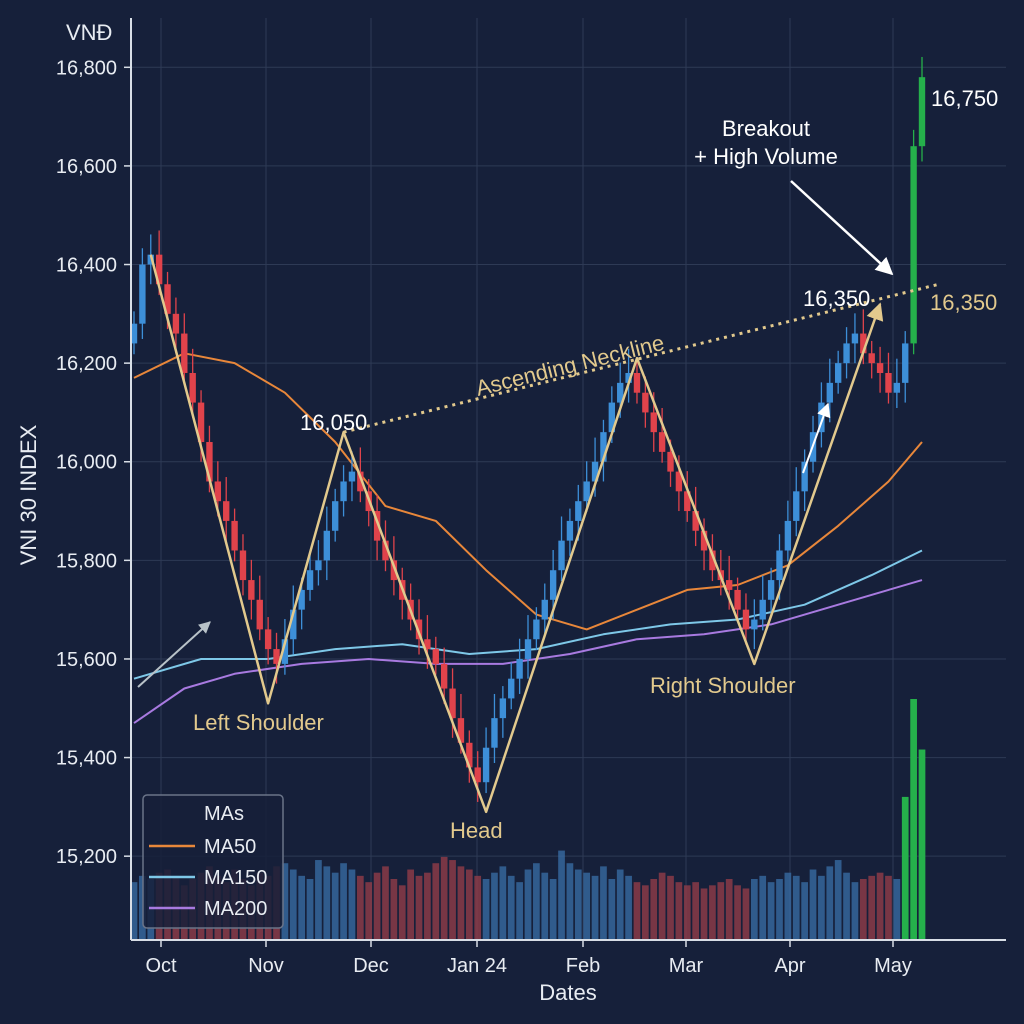  What do you see at coordinates (235, 878) in the screenshot?
I see `legend-label-ma150: MA150` at bounding box center [235, 878].